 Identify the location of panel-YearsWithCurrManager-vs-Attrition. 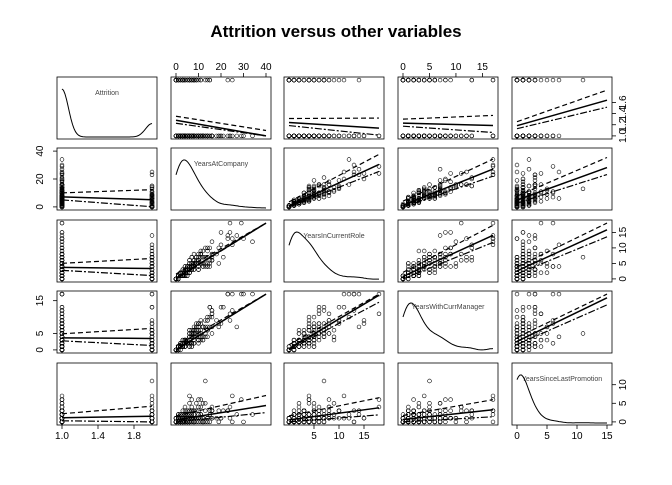
(107, 322).